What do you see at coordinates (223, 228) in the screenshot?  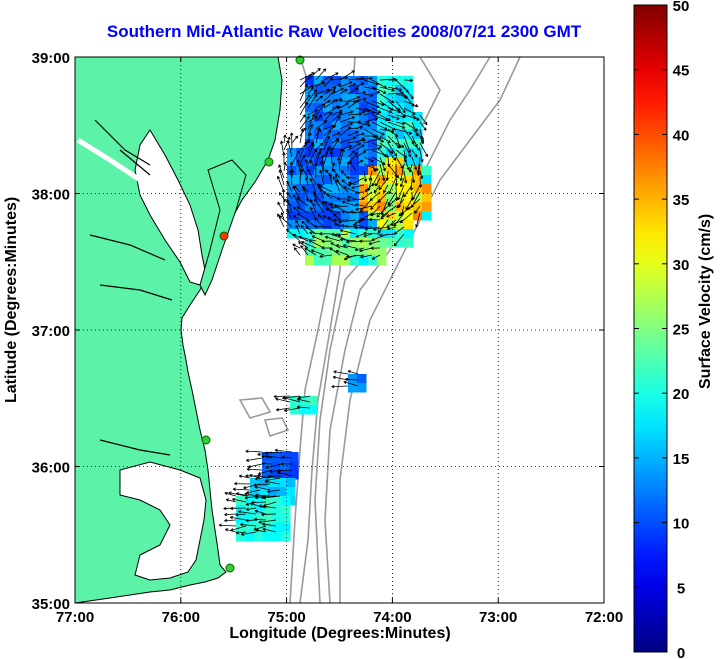 I see `delmarva-peninsula` at bounding box center [223, 228].